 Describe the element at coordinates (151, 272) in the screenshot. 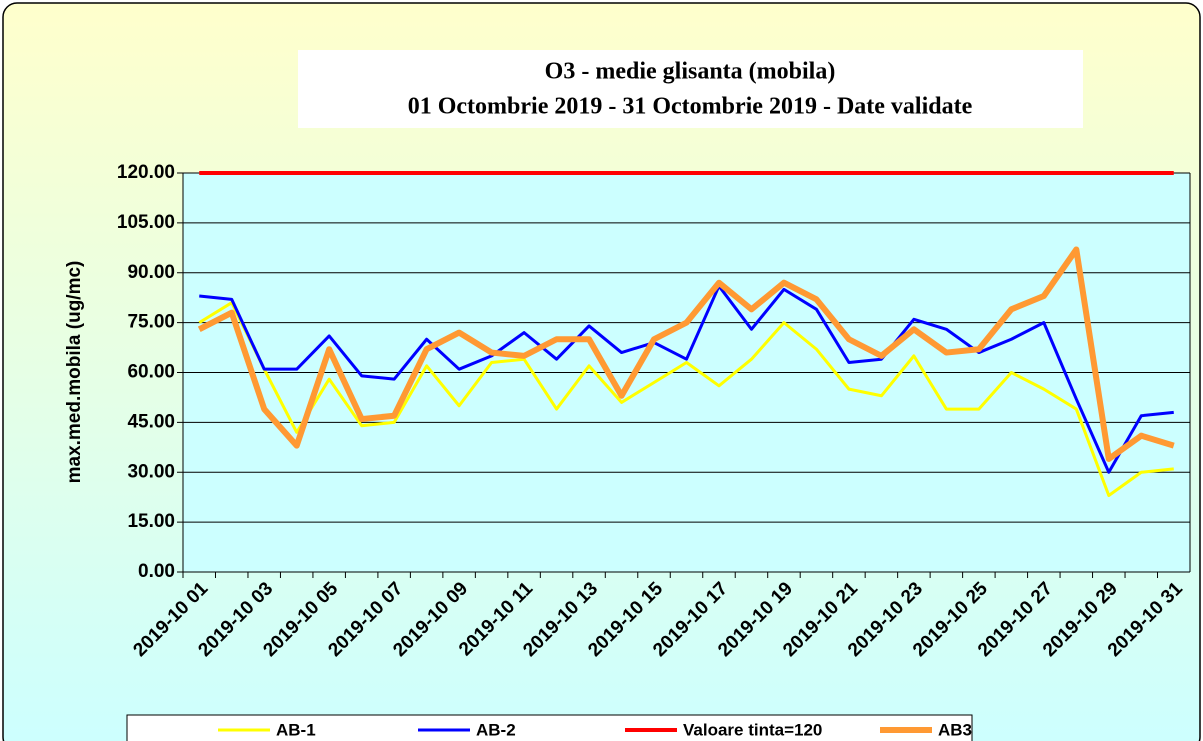

I see `y-tick-label: 90.00` at that location.